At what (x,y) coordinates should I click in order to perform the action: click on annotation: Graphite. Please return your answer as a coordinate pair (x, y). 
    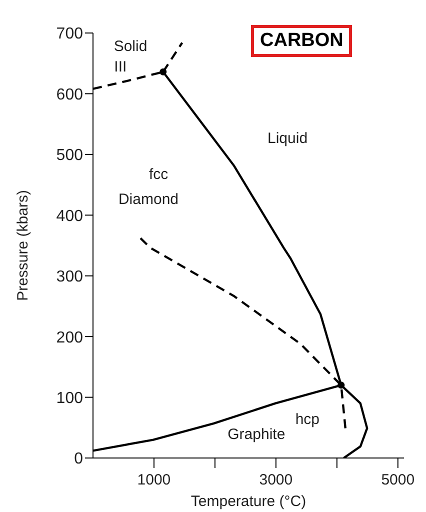
    Looking at the image, I should click on (257, 435).